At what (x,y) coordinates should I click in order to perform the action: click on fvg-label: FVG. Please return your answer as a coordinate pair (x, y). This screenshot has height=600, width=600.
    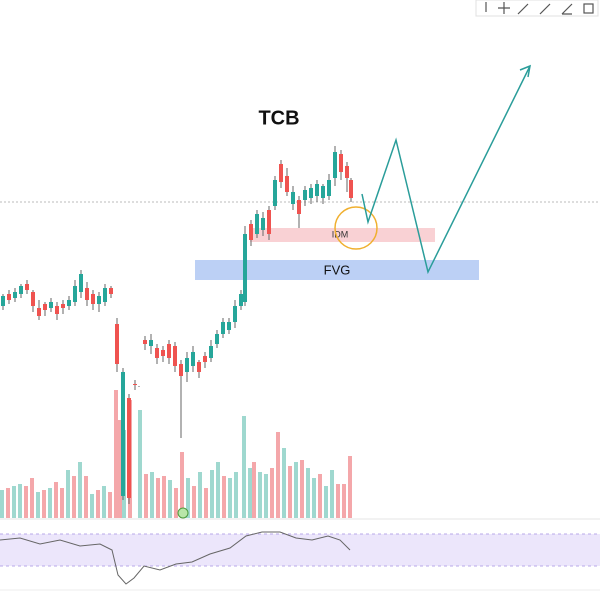
    Looking at the image, I should click on (337, 269).